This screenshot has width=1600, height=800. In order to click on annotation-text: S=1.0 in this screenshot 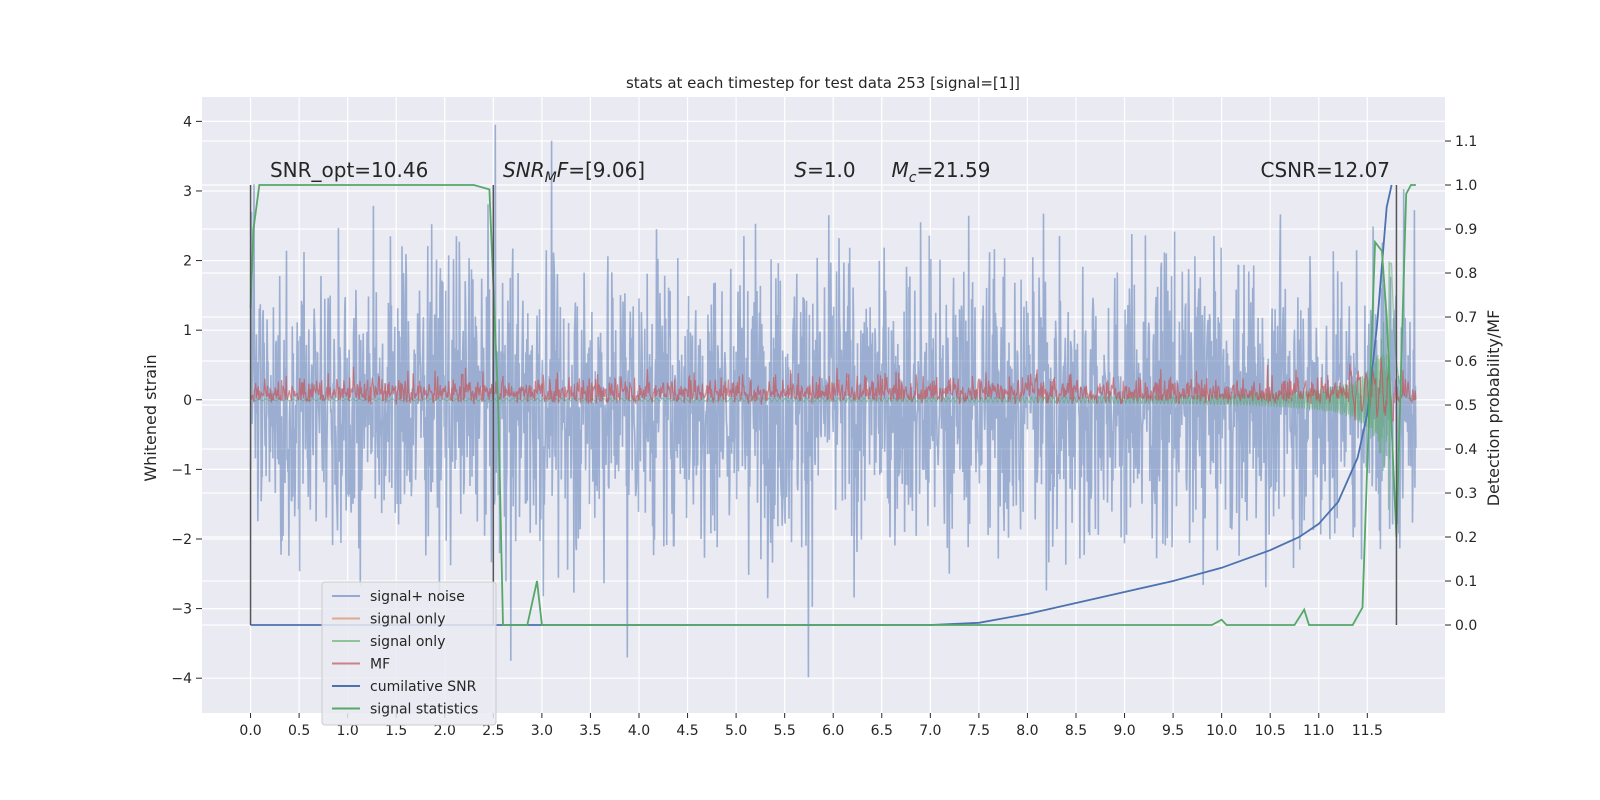, I will do `click(824, 170)`.